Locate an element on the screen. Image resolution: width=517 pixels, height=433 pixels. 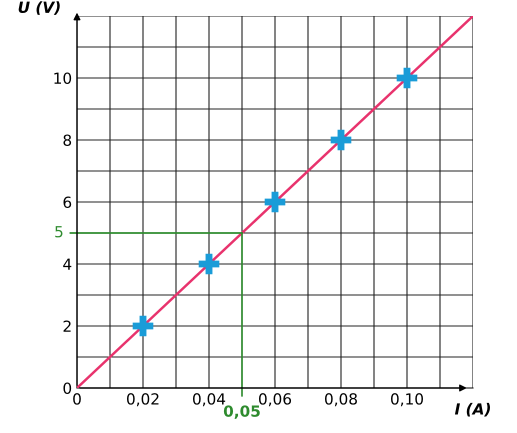
y-tick-label: 10 is located at coordinates (63, 78).